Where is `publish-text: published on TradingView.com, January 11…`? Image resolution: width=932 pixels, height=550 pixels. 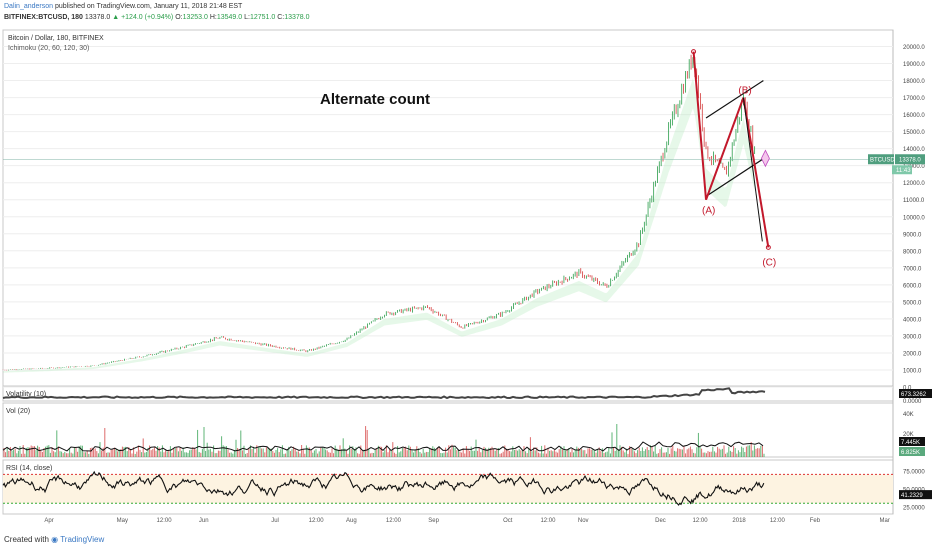 publish-text: published on TradingView.com, January 11… is located at coordinates (149, 6).